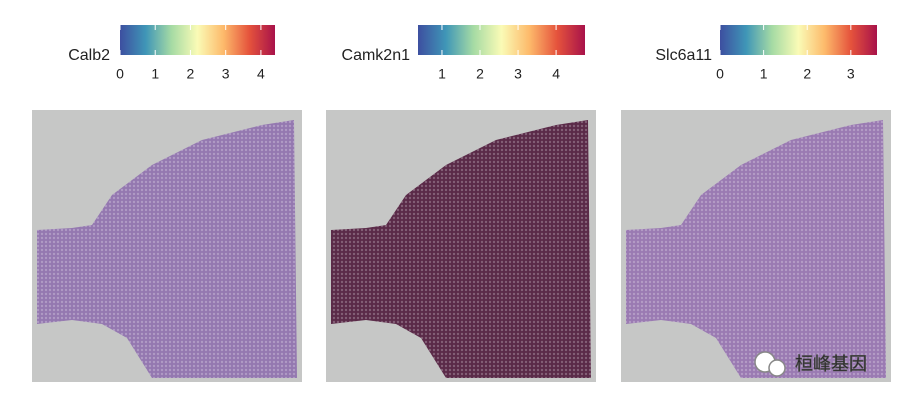 The height and width of the screenshot is (404, 911). I want to click on legend-title: Camk2n1, so click(376, 55).